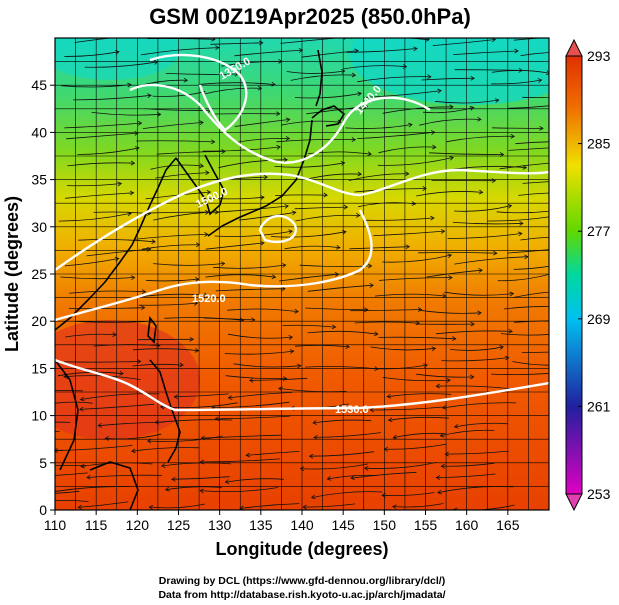 This screenshot has width=619, height=605. I want to click on cold-region, so click(449, 71).